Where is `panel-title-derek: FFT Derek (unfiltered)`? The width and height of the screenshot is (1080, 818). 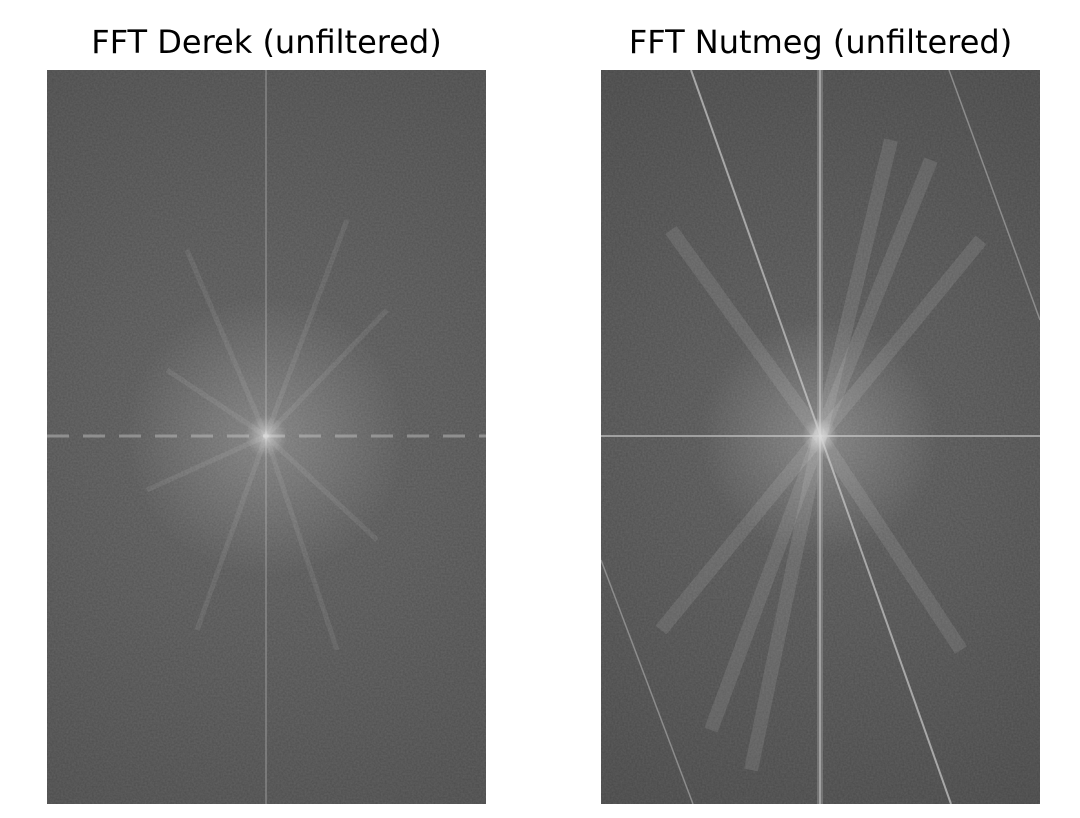
panel-title-derek: FFT Derek (unfiltered) is located at coordinates (266, 42).